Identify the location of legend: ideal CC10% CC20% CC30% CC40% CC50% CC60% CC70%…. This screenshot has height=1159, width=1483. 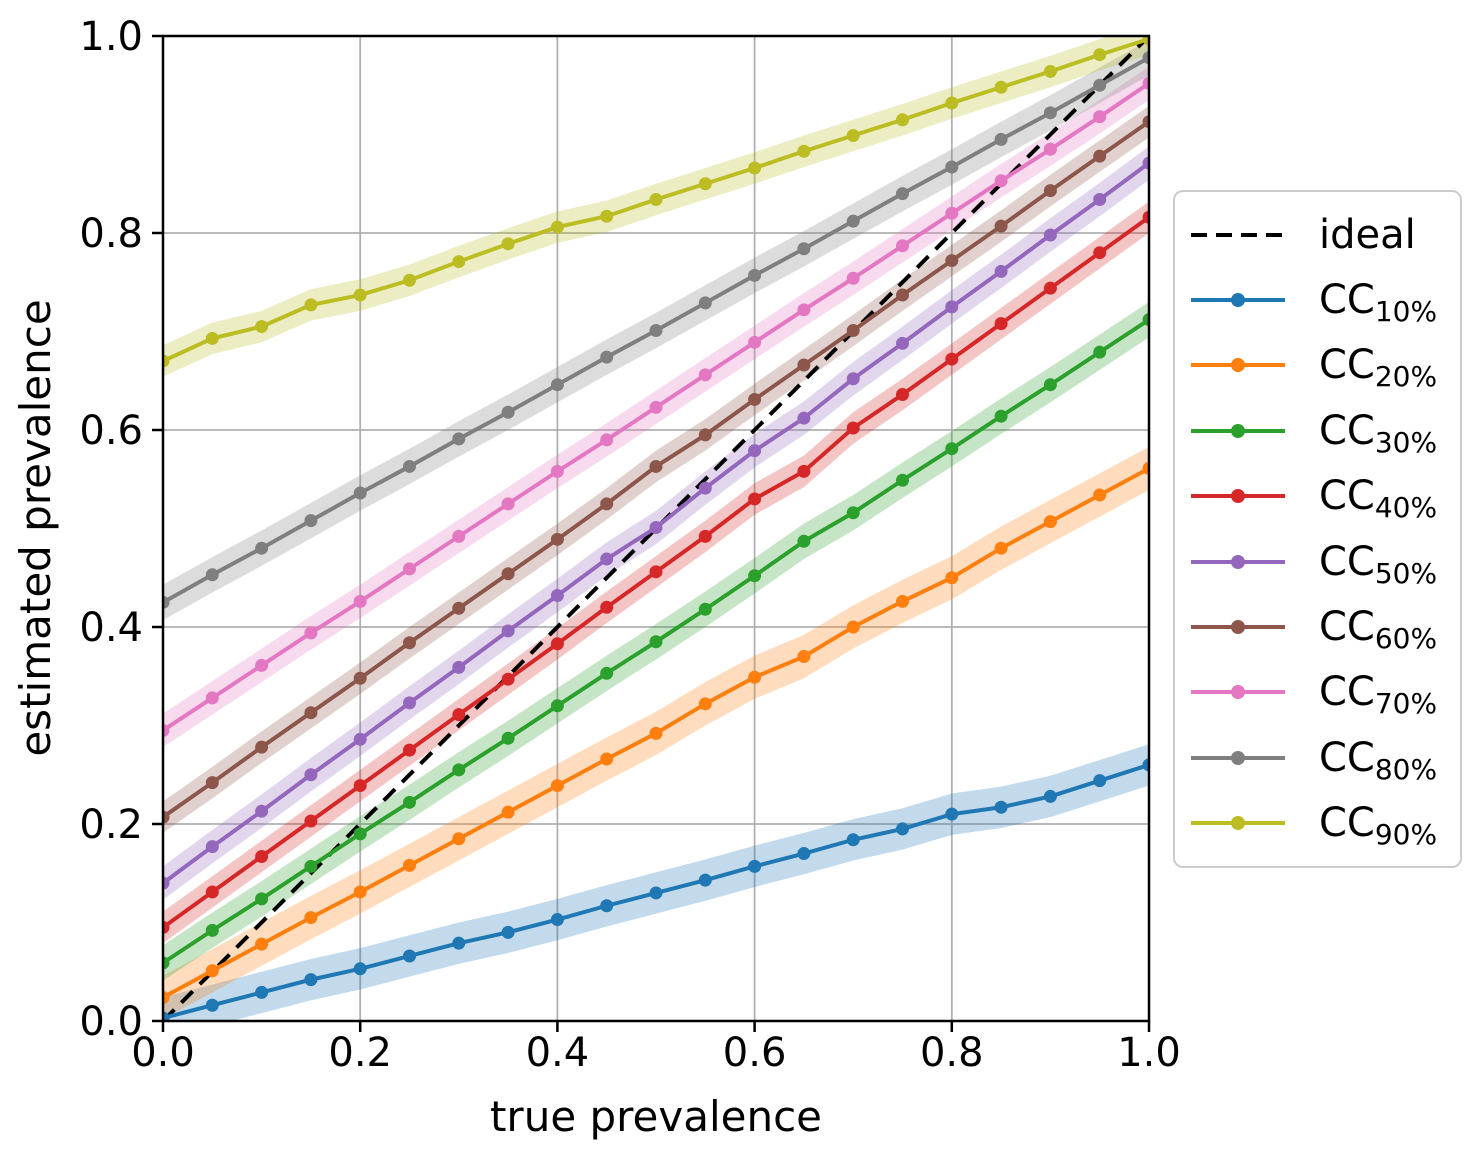
(1317, 529).